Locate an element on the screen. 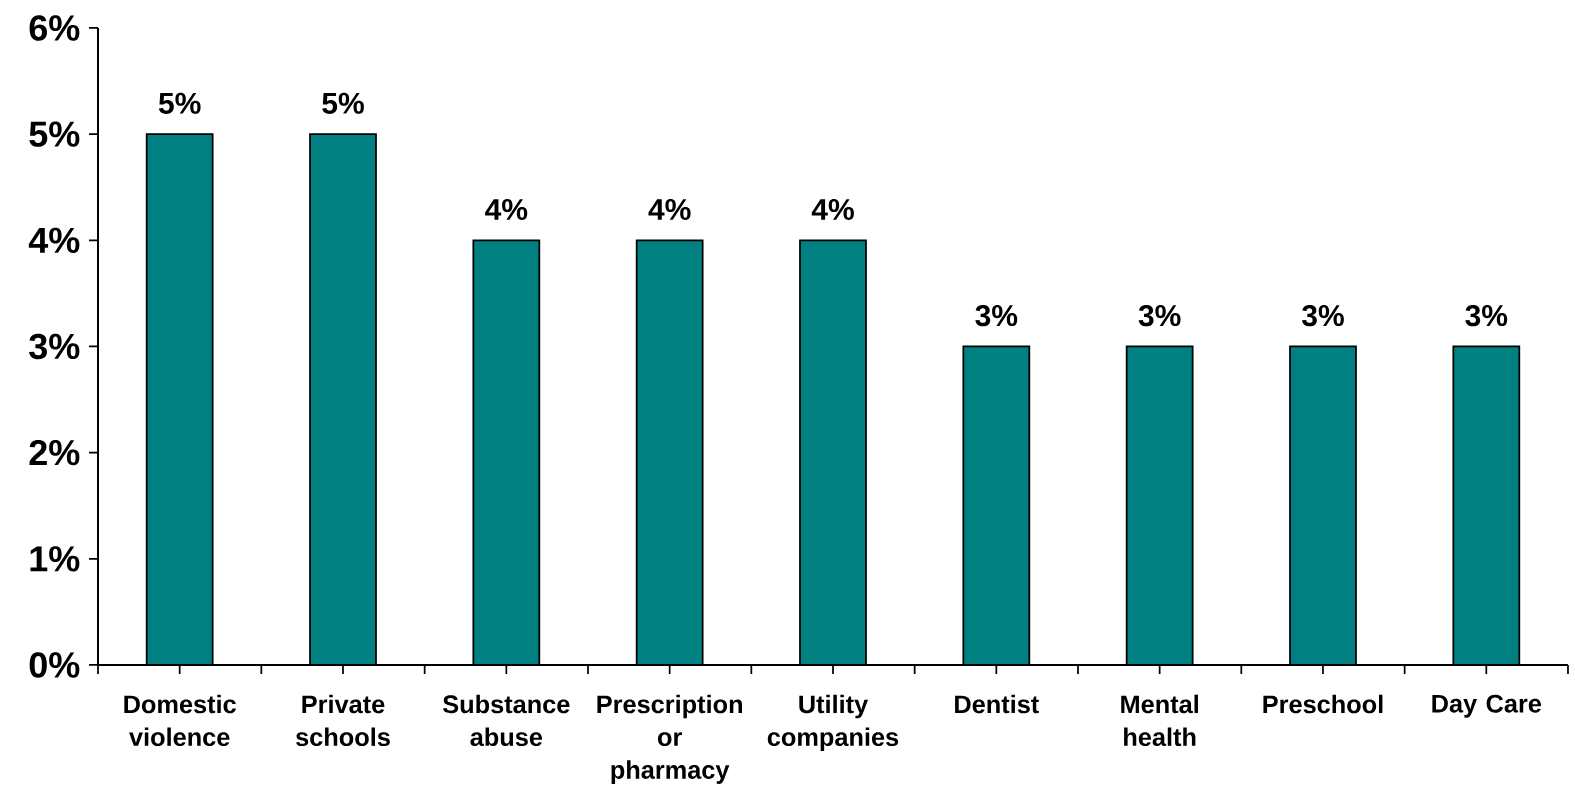 The width and height of the screenshot is (1575, 787). y-tick-label: 5% is located at coordinates (54, 134).